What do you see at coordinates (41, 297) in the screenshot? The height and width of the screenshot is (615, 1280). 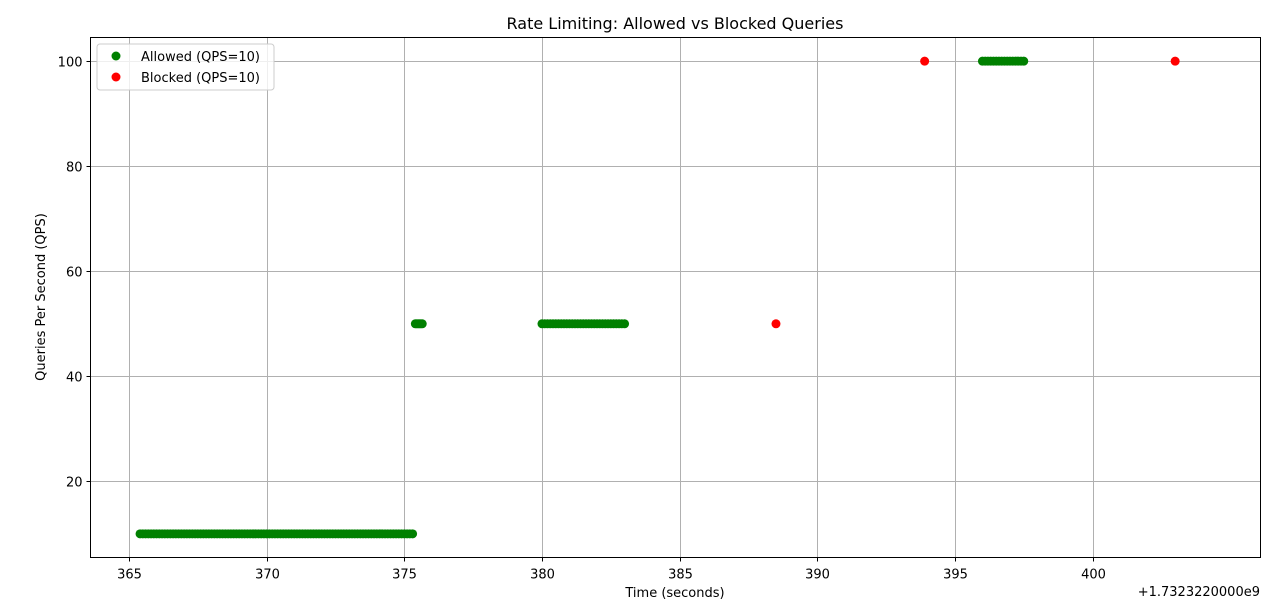 I see `y-axis-label: Queries Per Second (QPS)` at bounding box center [41, 297].